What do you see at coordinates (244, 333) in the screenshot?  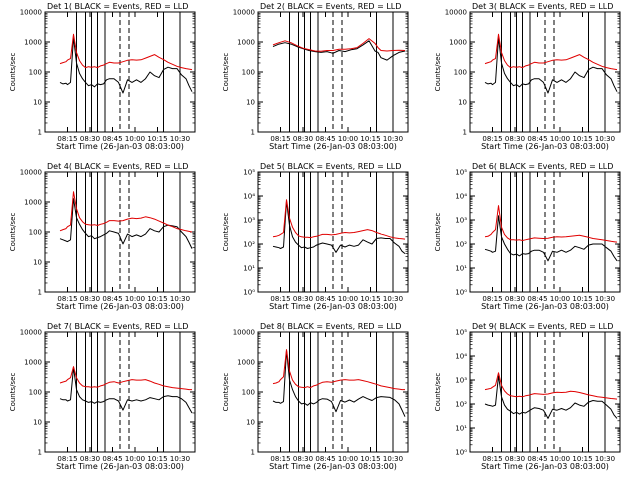 I see `y-tick-label: 10000` at bounding box center [244, 333].